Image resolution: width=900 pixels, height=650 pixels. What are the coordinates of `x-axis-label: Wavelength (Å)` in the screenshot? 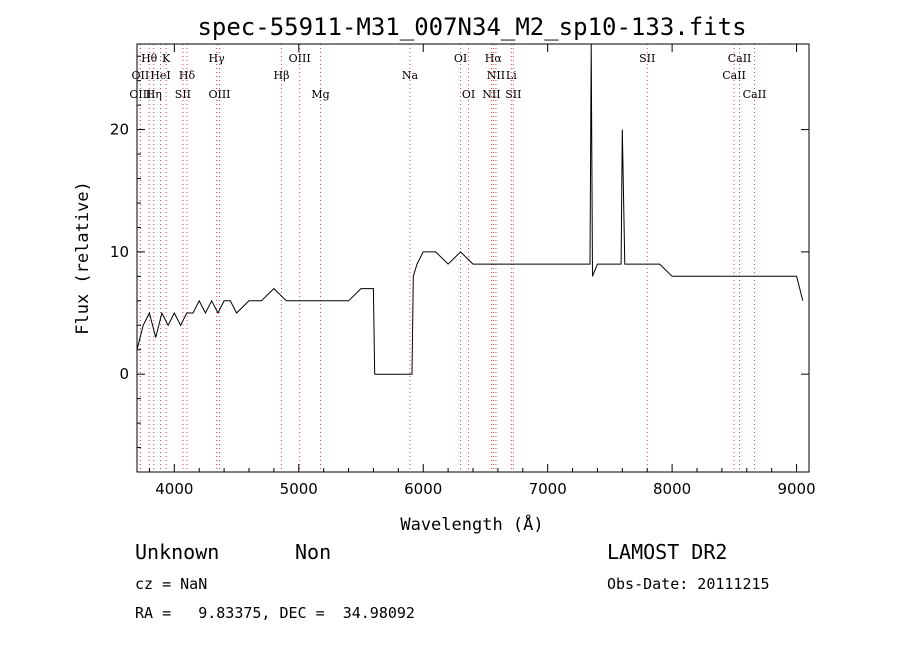 It's located at (471, 524).